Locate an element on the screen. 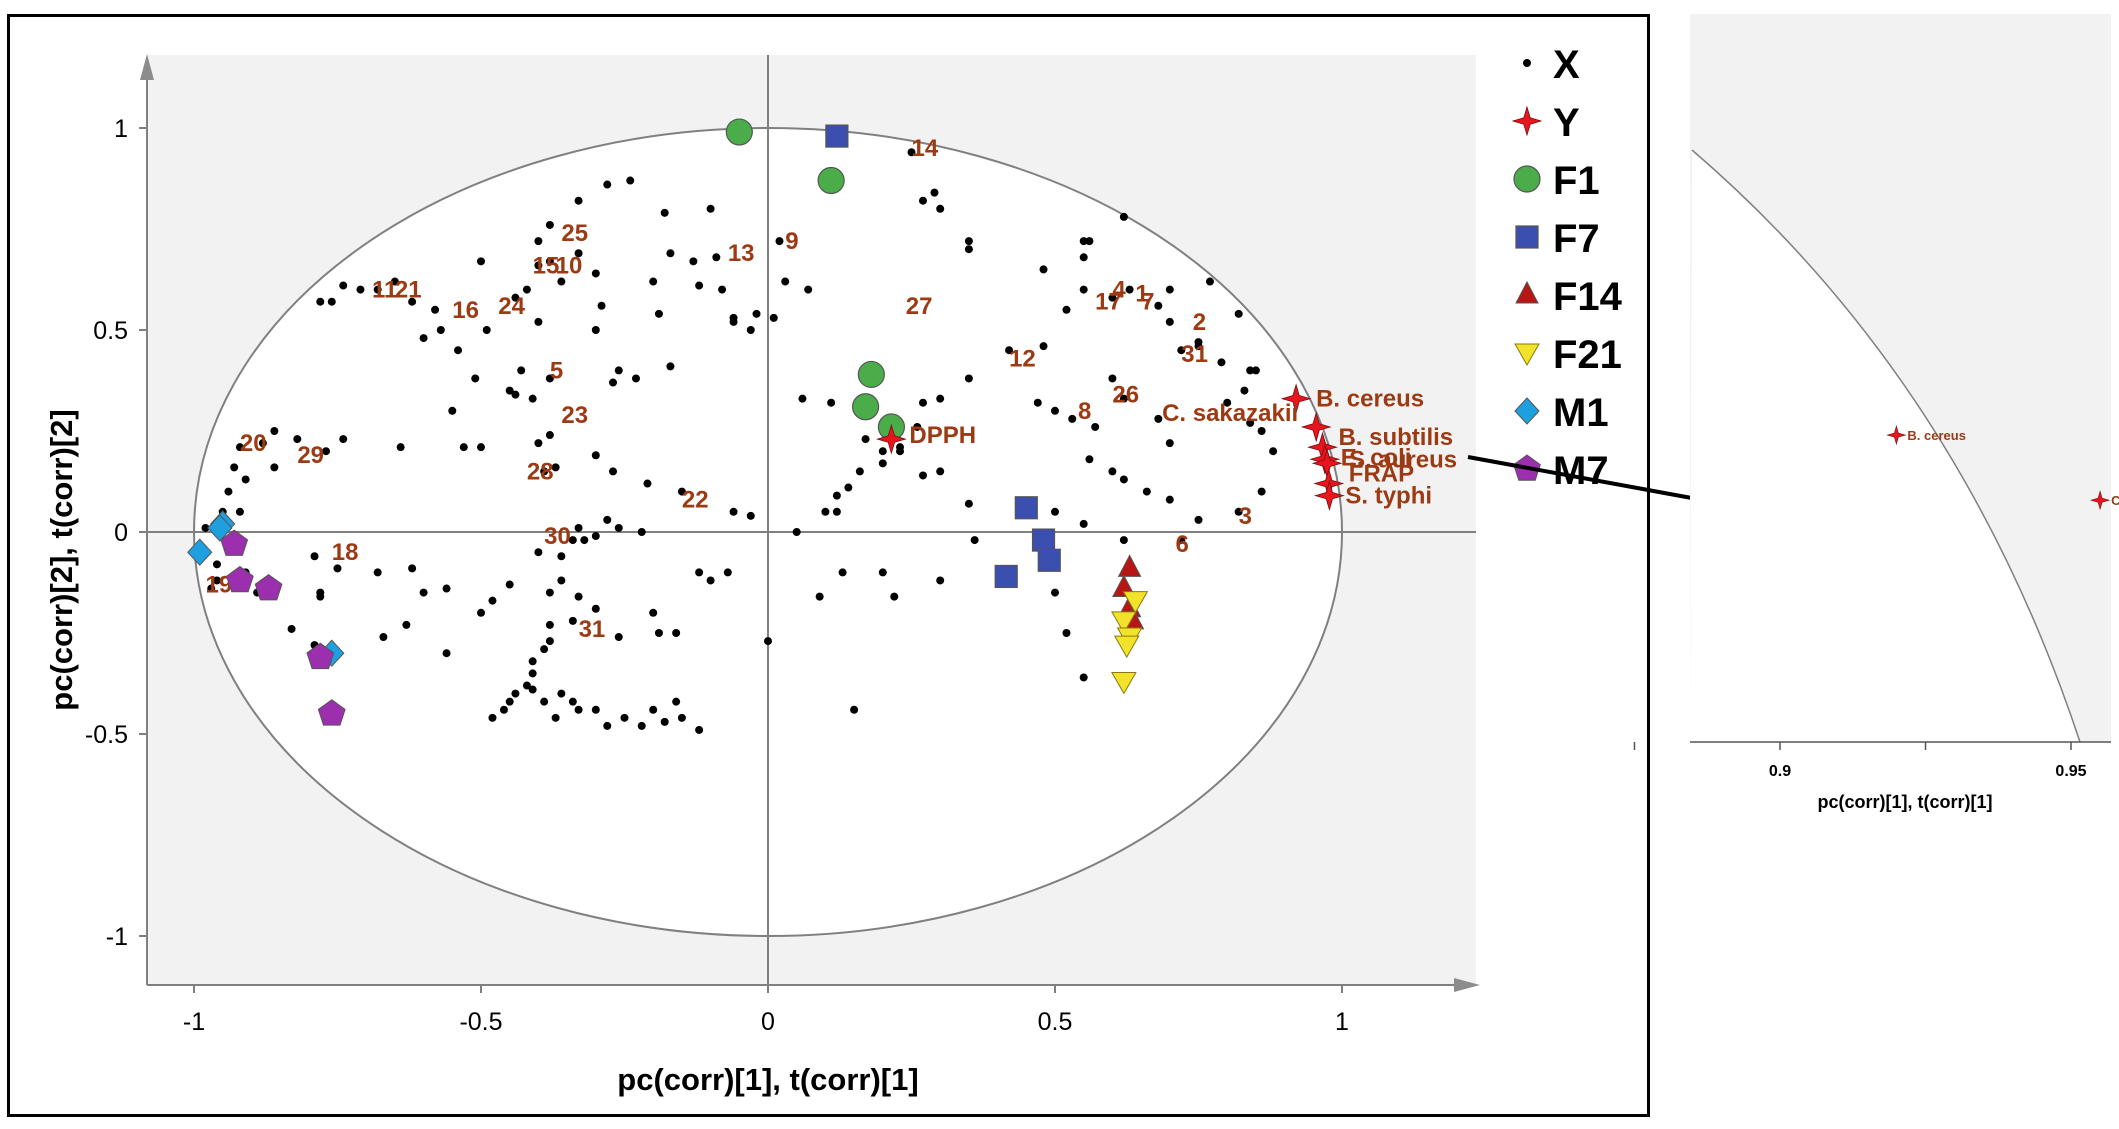  variable-label: 29 is located at coordinates (310, 455).